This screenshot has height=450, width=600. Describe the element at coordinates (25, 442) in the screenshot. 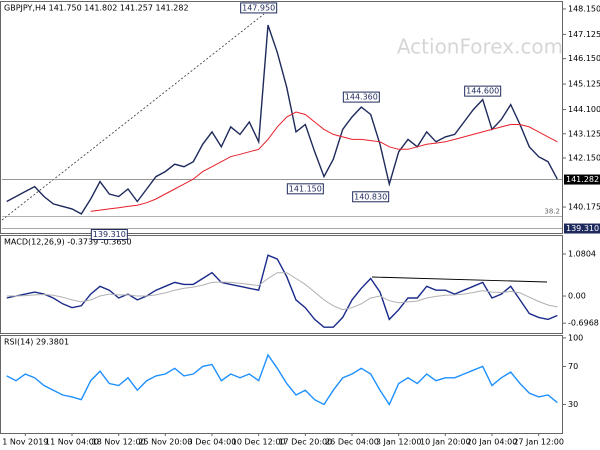

I see `x-tick-label: 1 Nov 2019` at that location.